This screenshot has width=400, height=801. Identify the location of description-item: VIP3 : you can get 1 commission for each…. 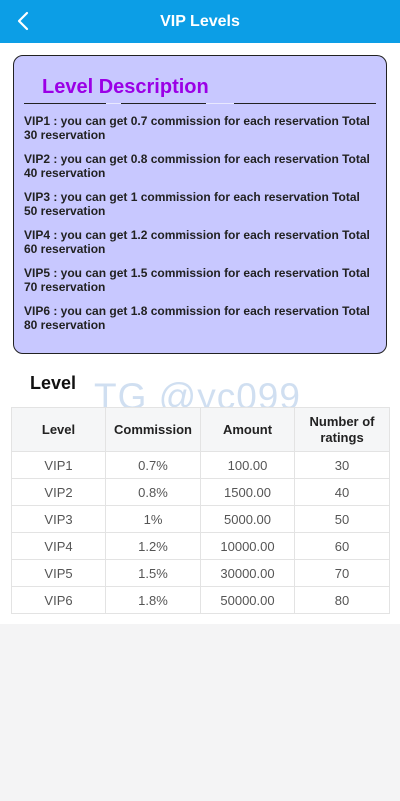
(192, 204).